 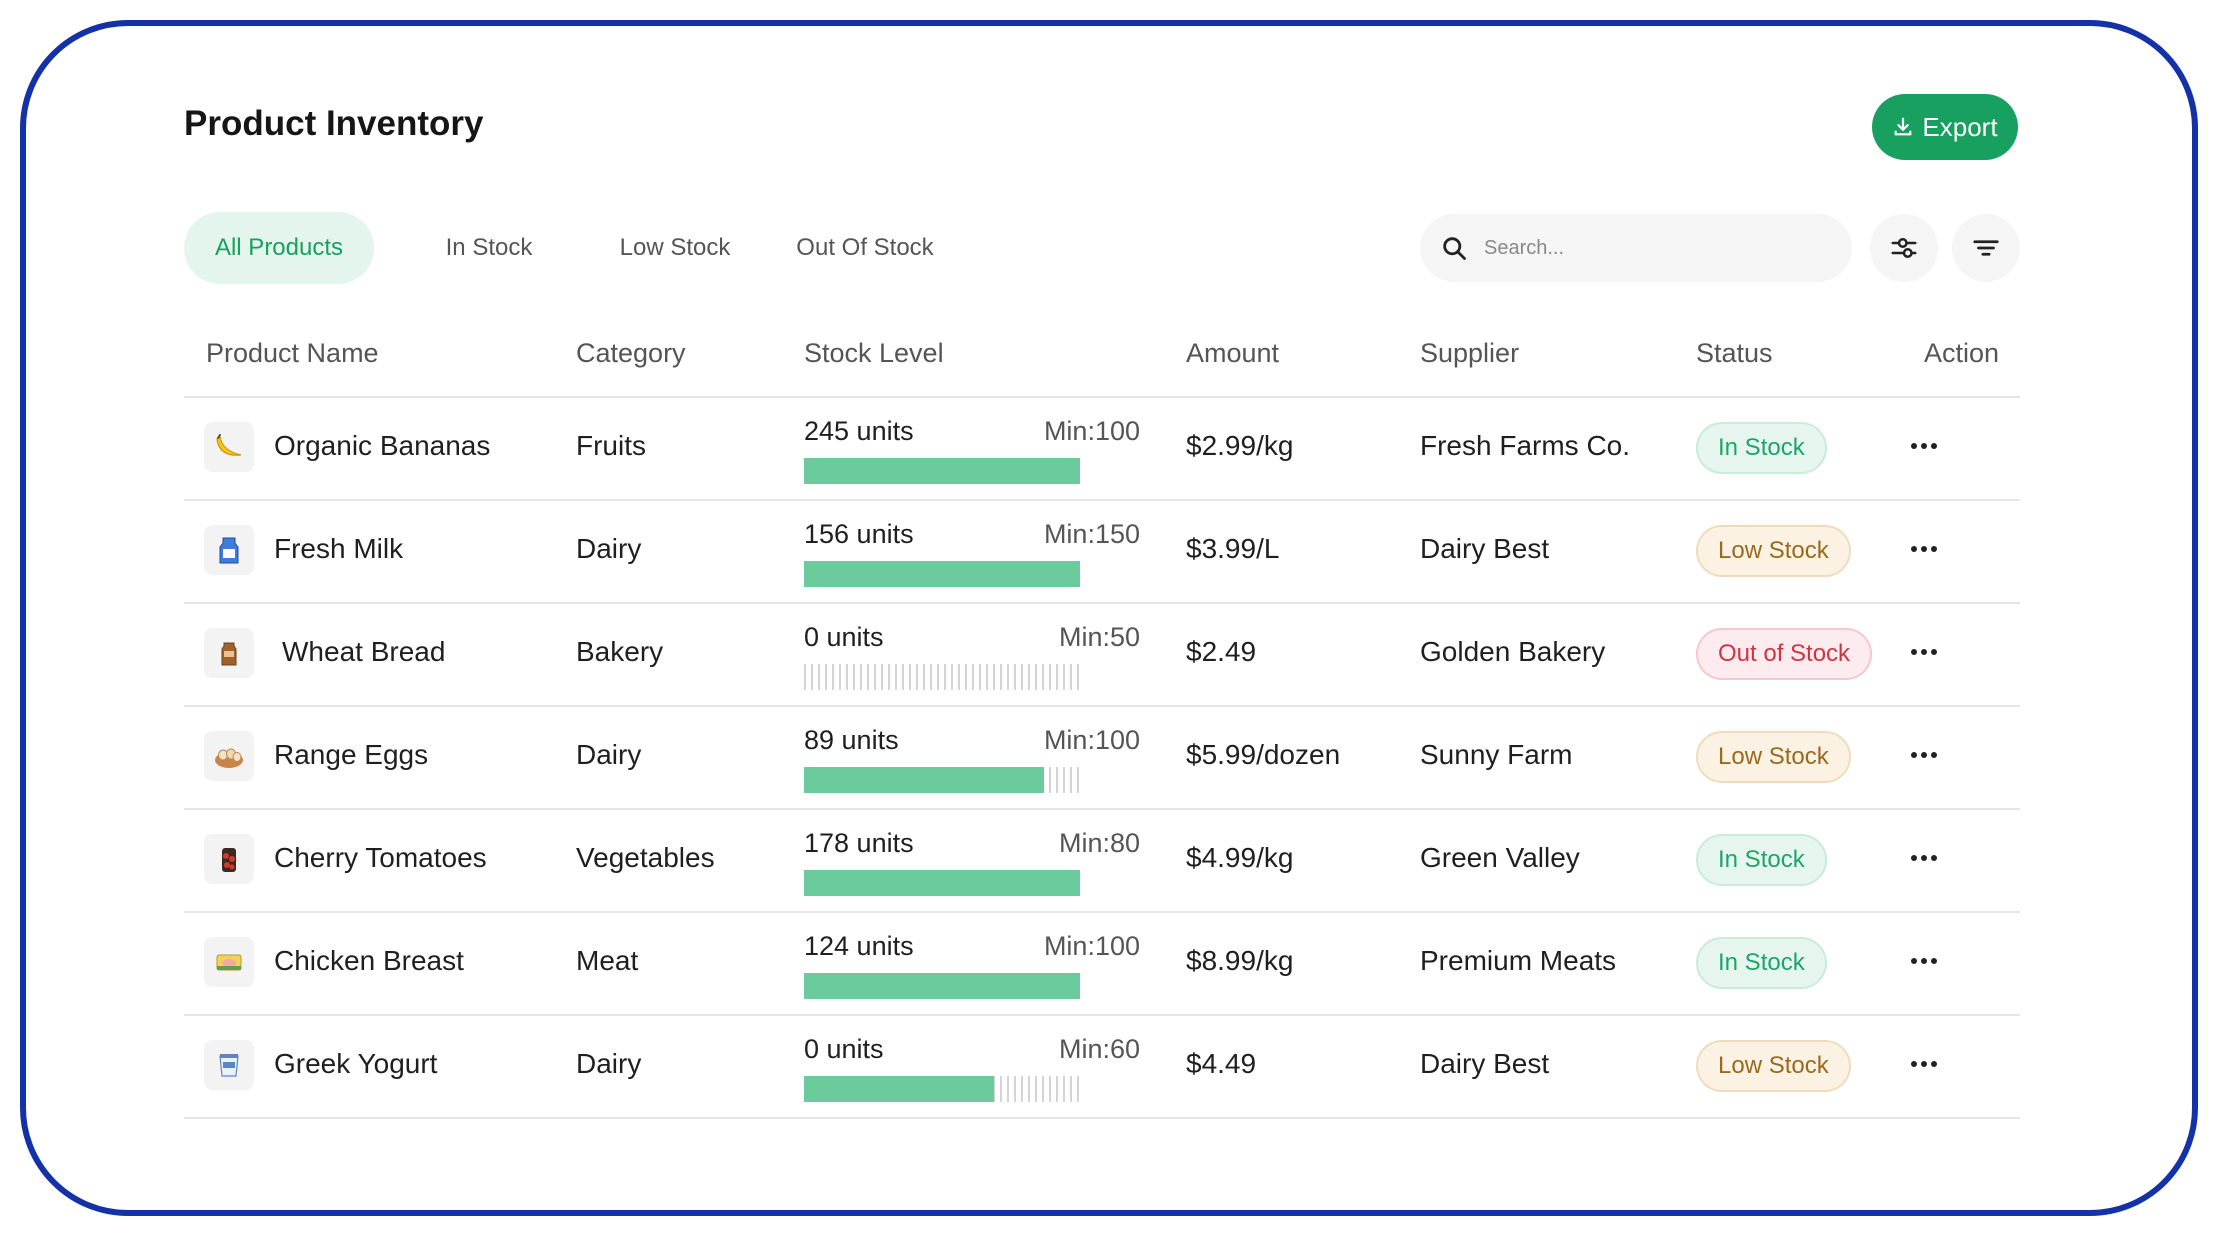 I want to click on supplier: Golden Bakery, so click(x=1513, y=651).